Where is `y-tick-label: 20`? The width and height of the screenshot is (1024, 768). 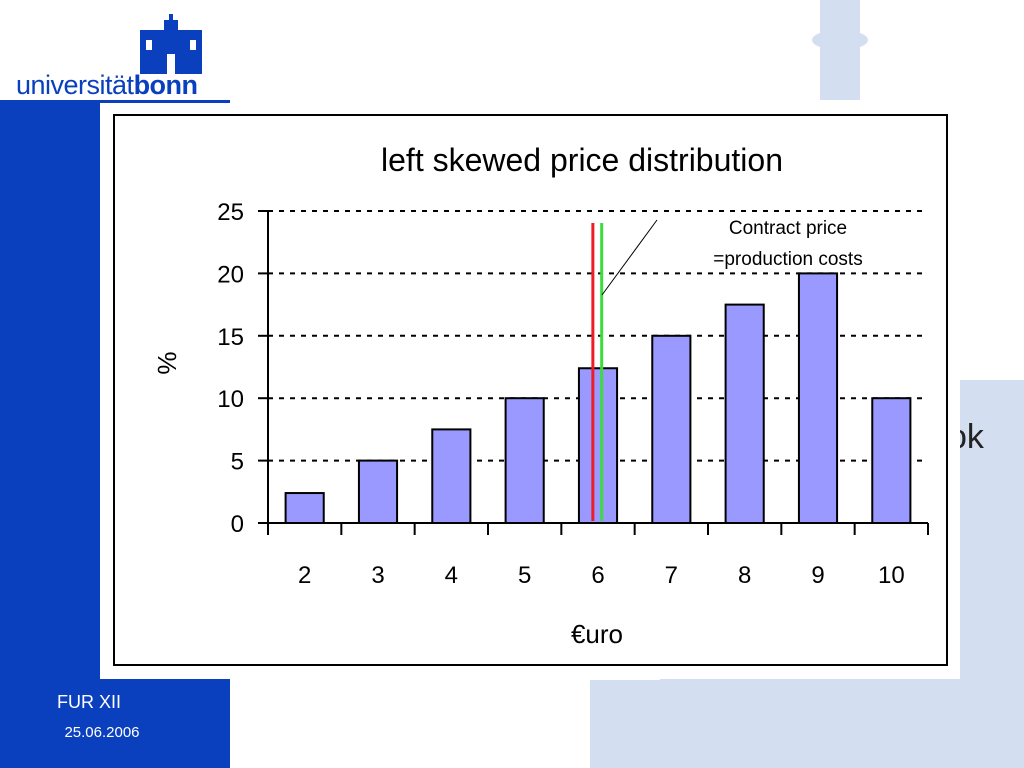 y-tick-label: 20 is located at coordinates (230, 274).